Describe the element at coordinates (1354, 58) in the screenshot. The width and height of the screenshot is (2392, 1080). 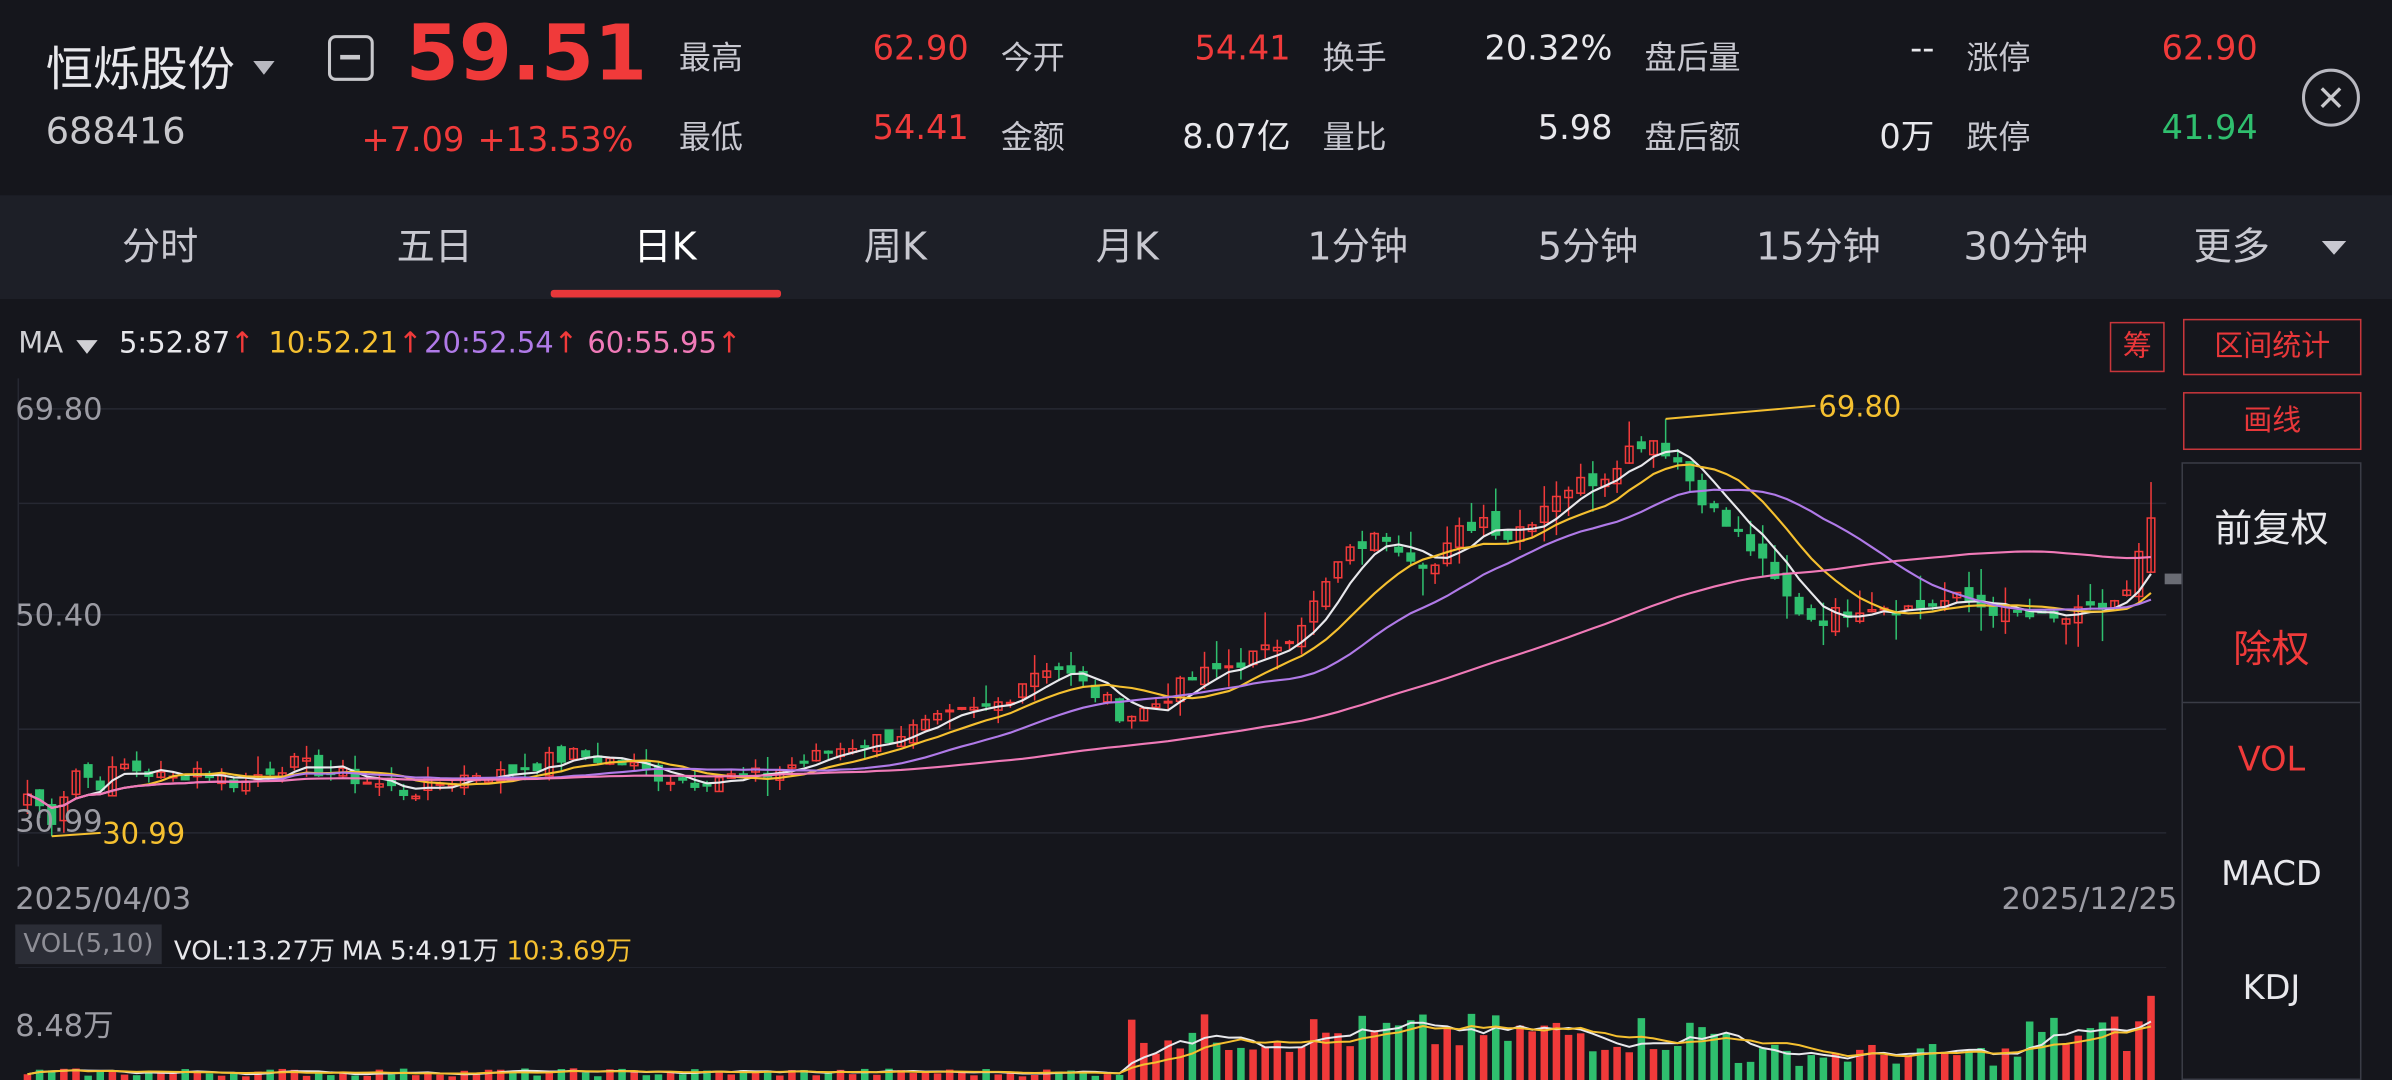
I see `quote-label: 换手` at that location.